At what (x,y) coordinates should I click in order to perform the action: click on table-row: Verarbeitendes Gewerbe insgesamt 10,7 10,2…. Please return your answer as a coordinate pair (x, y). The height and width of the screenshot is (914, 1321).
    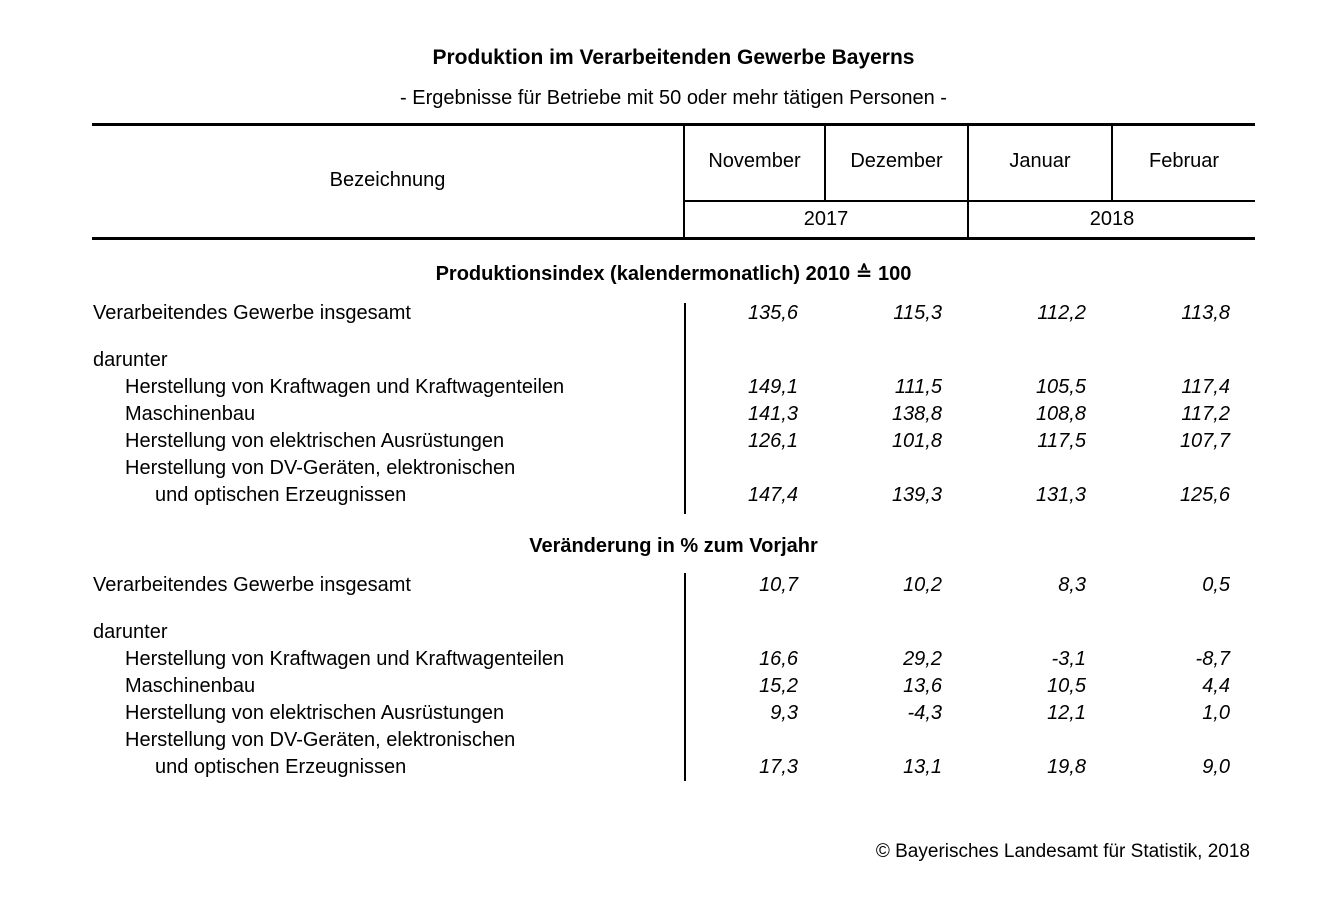
    Looking at the image, I should click on (673, 585).